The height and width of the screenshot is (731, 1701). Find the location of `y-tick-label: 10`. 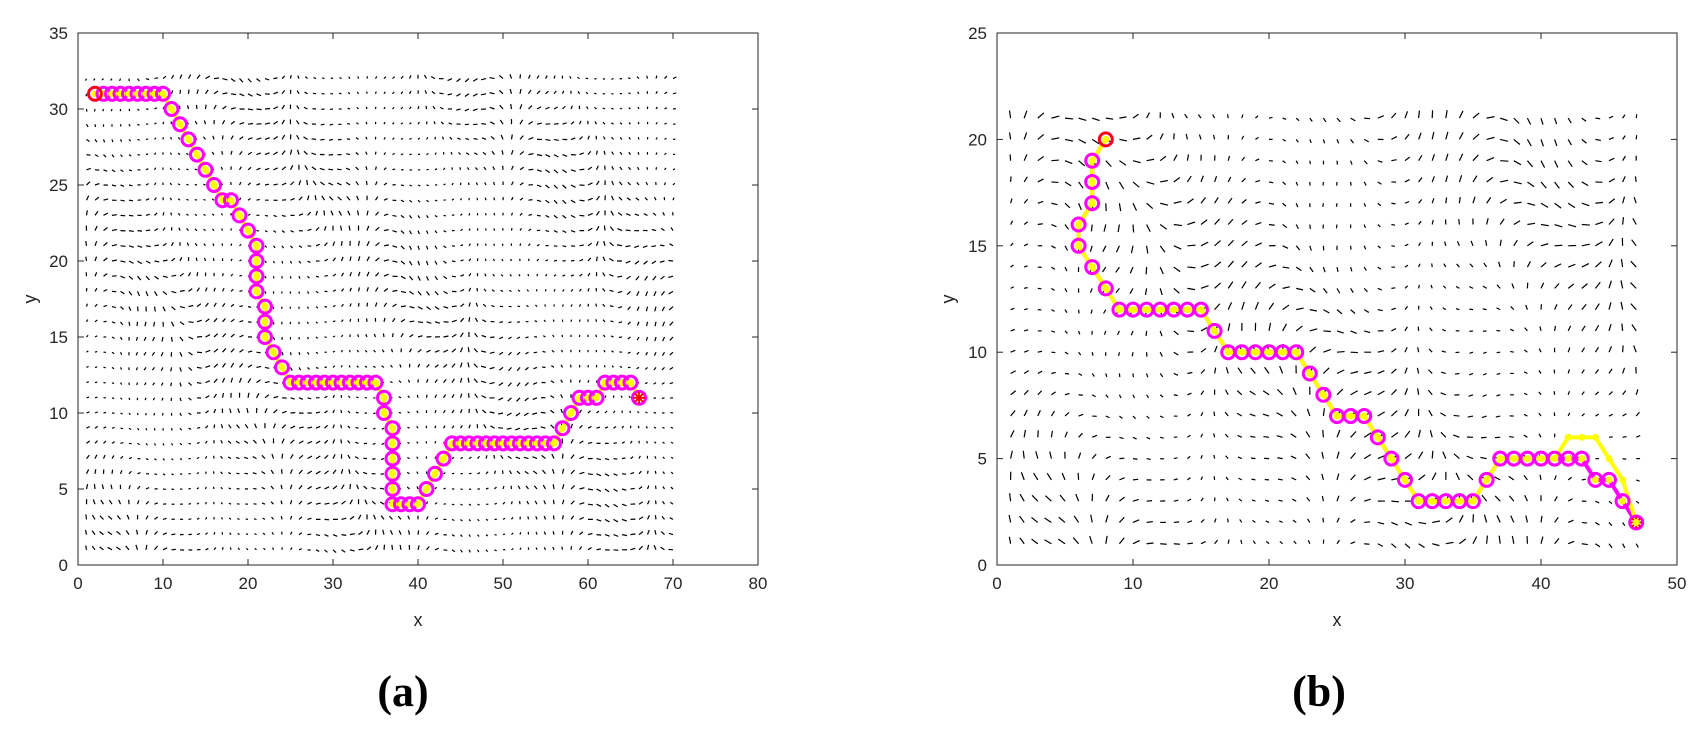

y-tick-label: 10 is located at coordinates (58, 413).